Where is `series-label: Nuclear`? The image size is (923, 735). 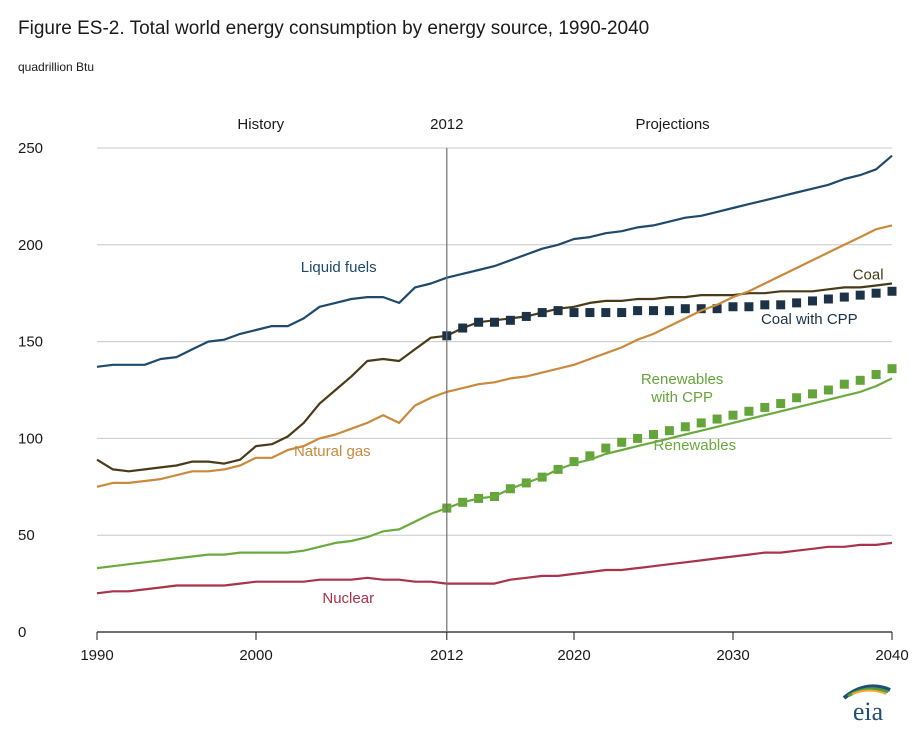
series-label: Nuclear is located at coordinates (348, 598).